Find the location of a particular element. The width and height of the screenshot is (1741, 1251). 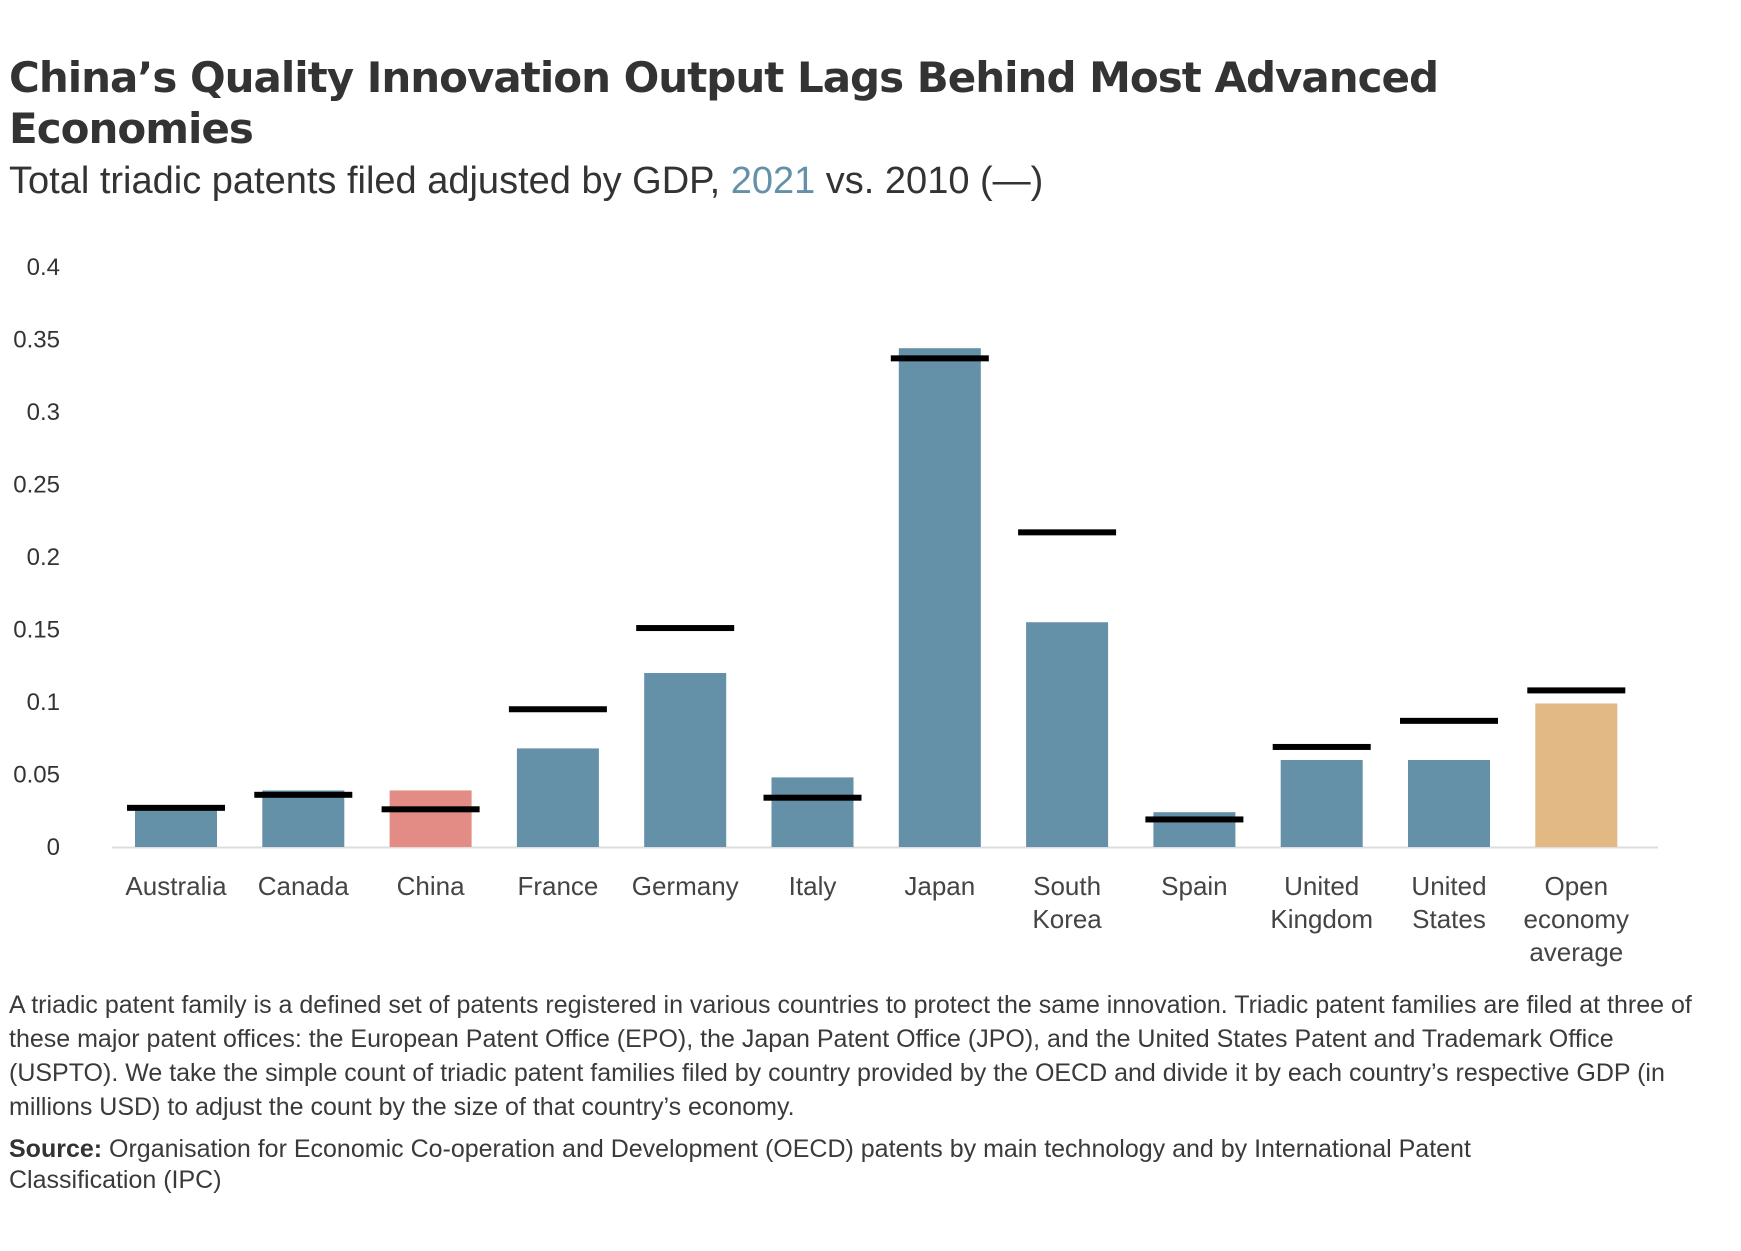

bar-2021-open-economy-average is located at coordinates (1576, 775).